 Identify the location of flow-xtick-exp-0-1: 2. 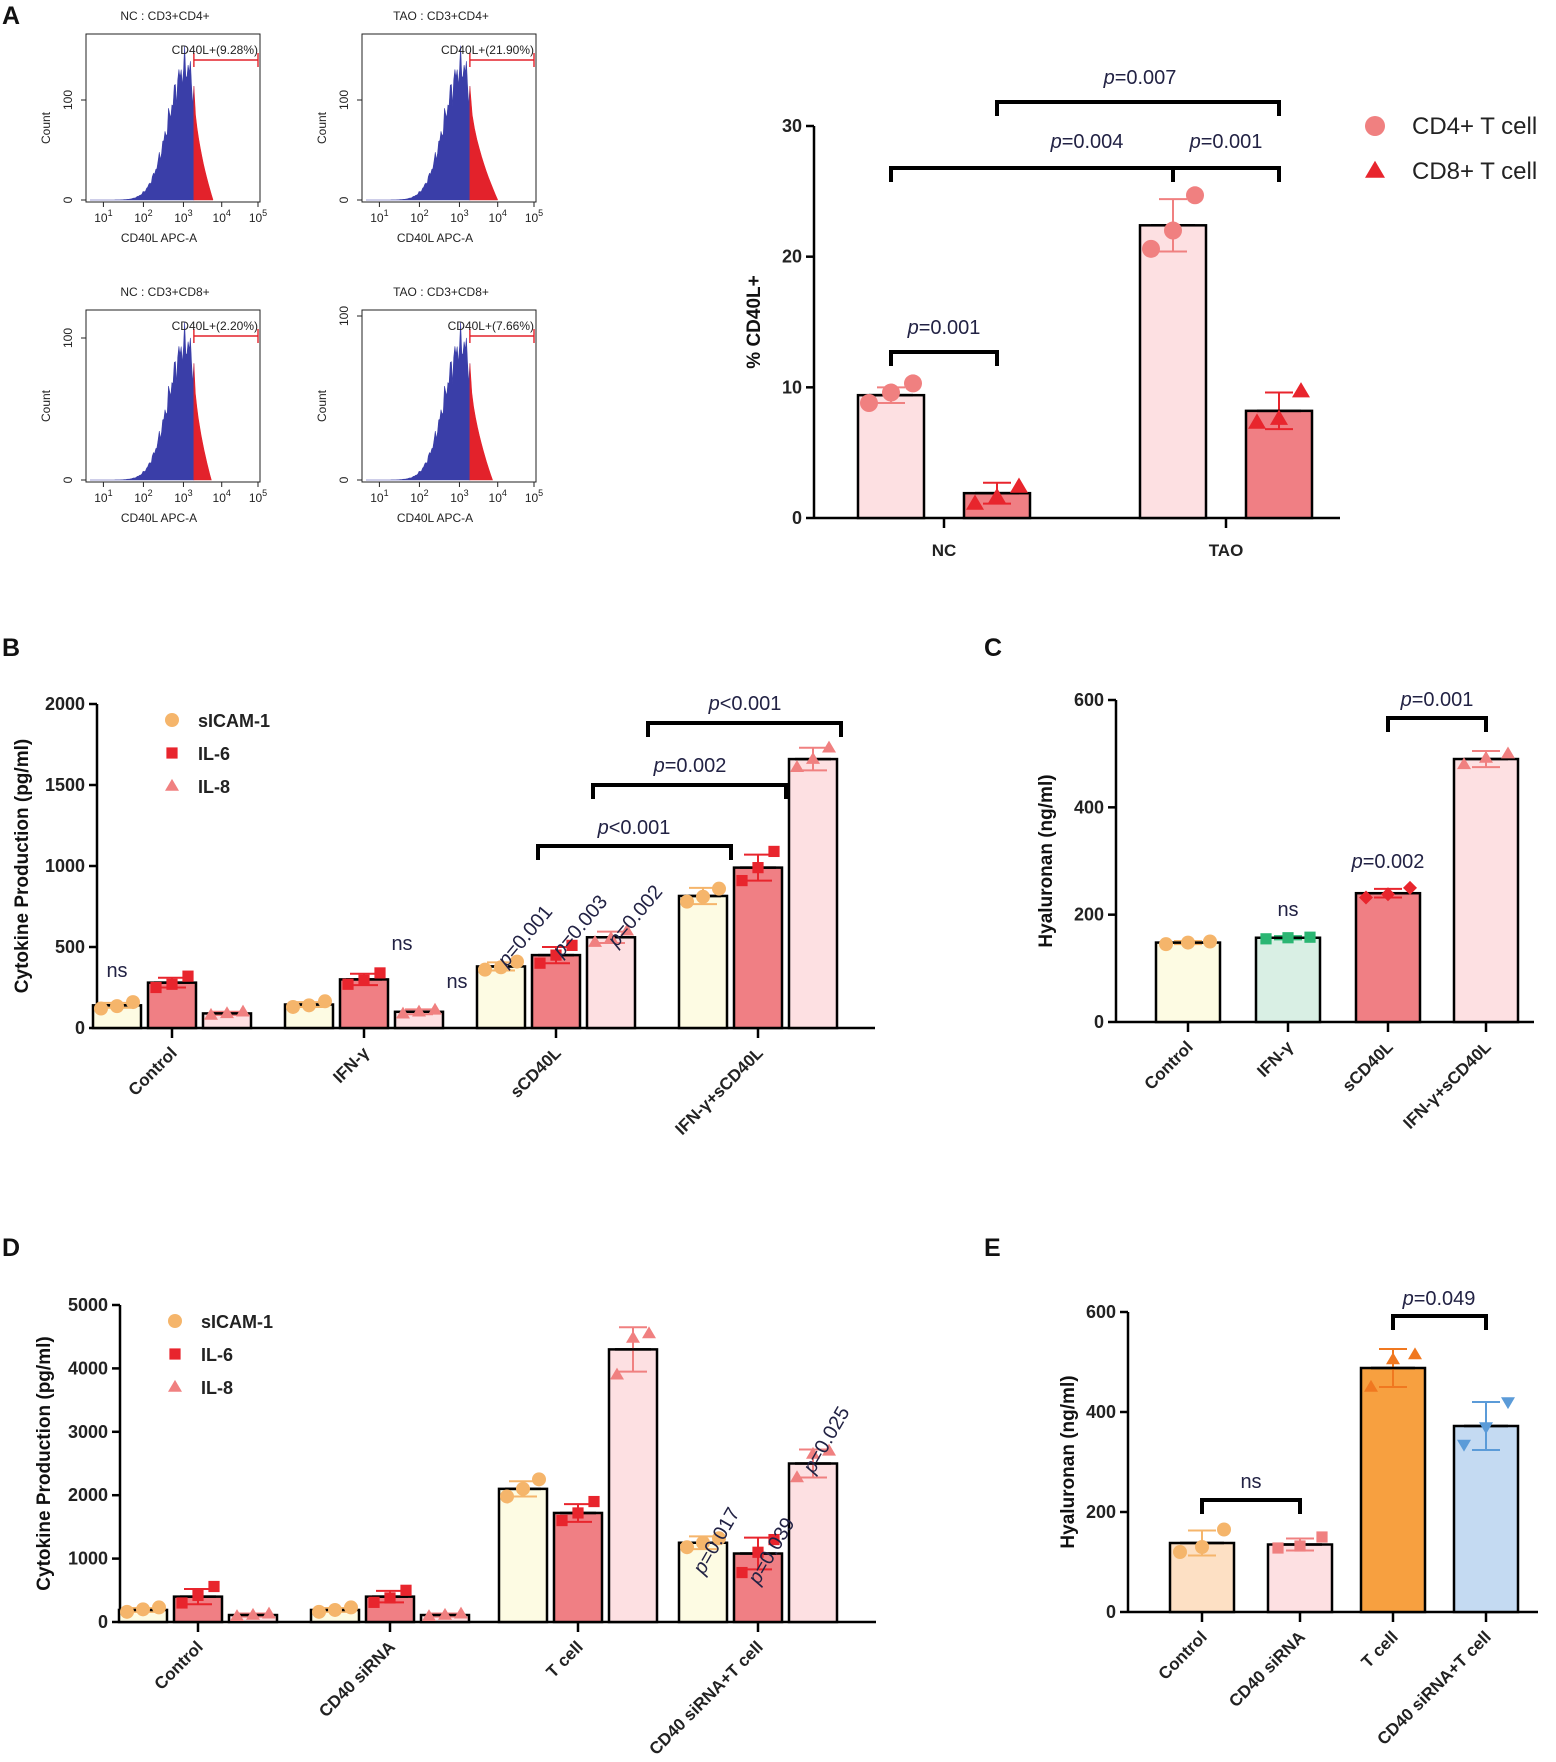
(150, 213).